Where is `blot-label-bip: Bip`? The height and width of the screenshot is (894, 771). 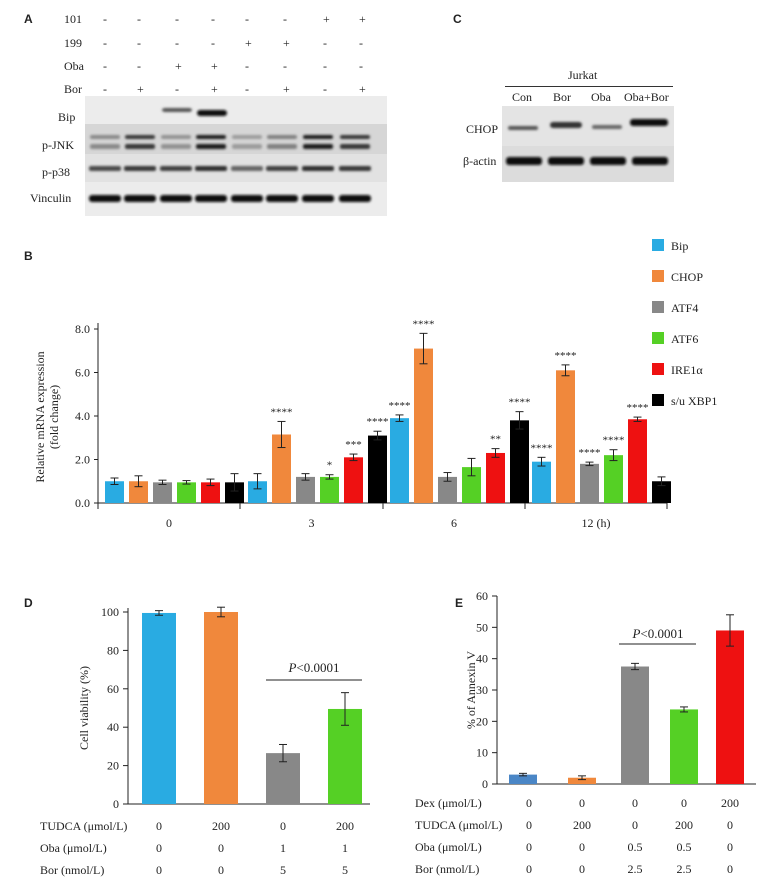 blot-label-bip: Bip is located at coordinates (67, 117).